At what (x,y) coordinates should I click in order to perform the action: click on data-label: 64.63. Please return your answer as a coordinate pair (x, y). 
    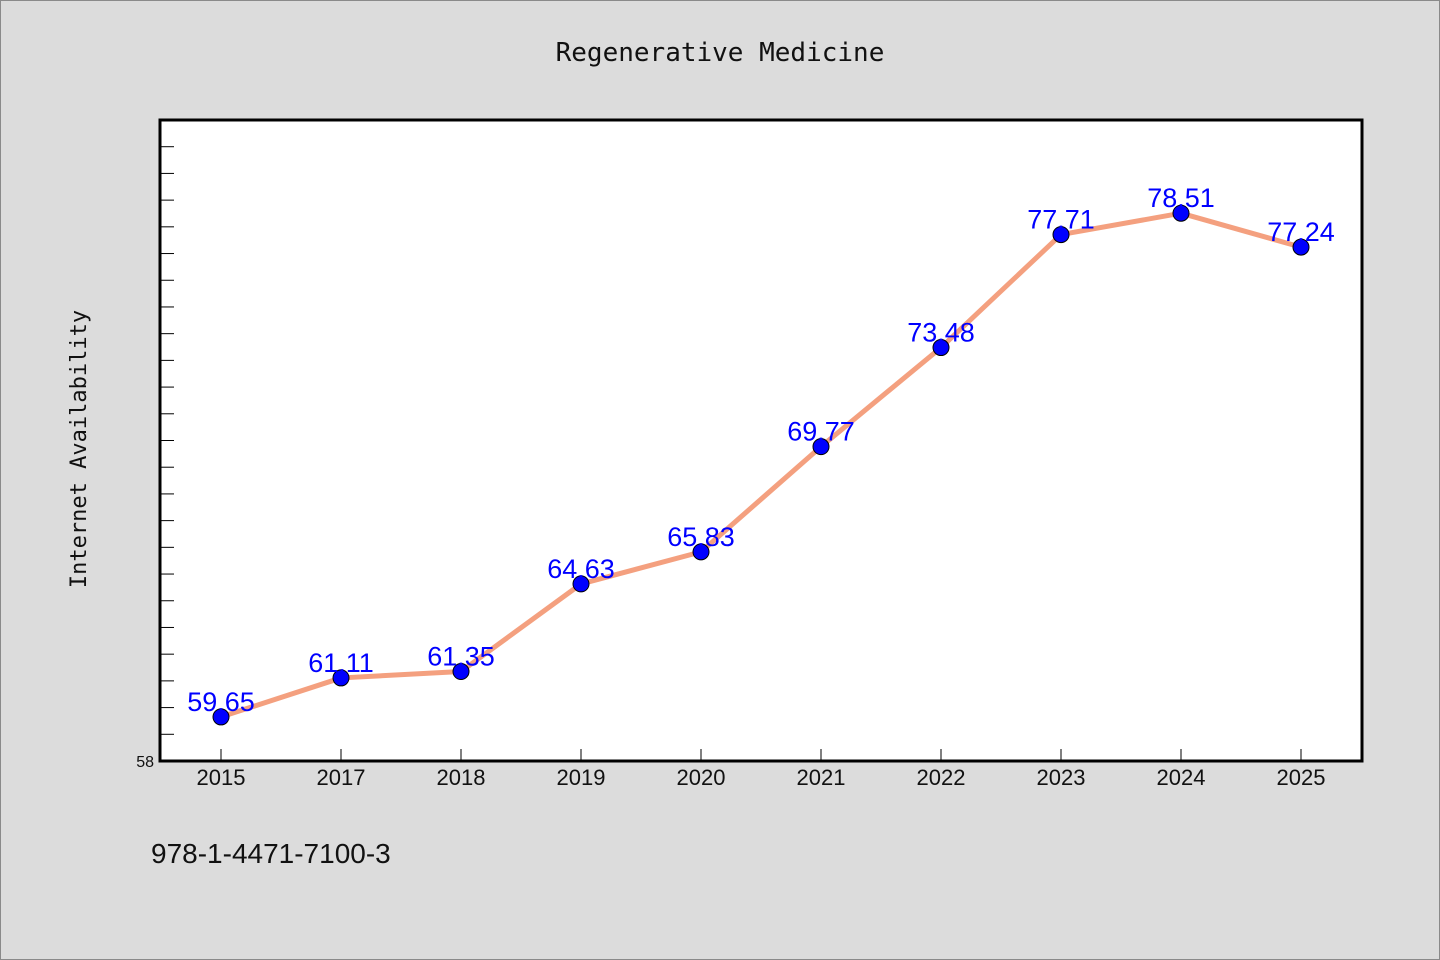
    Looking at the image, I should click on (581, 569).